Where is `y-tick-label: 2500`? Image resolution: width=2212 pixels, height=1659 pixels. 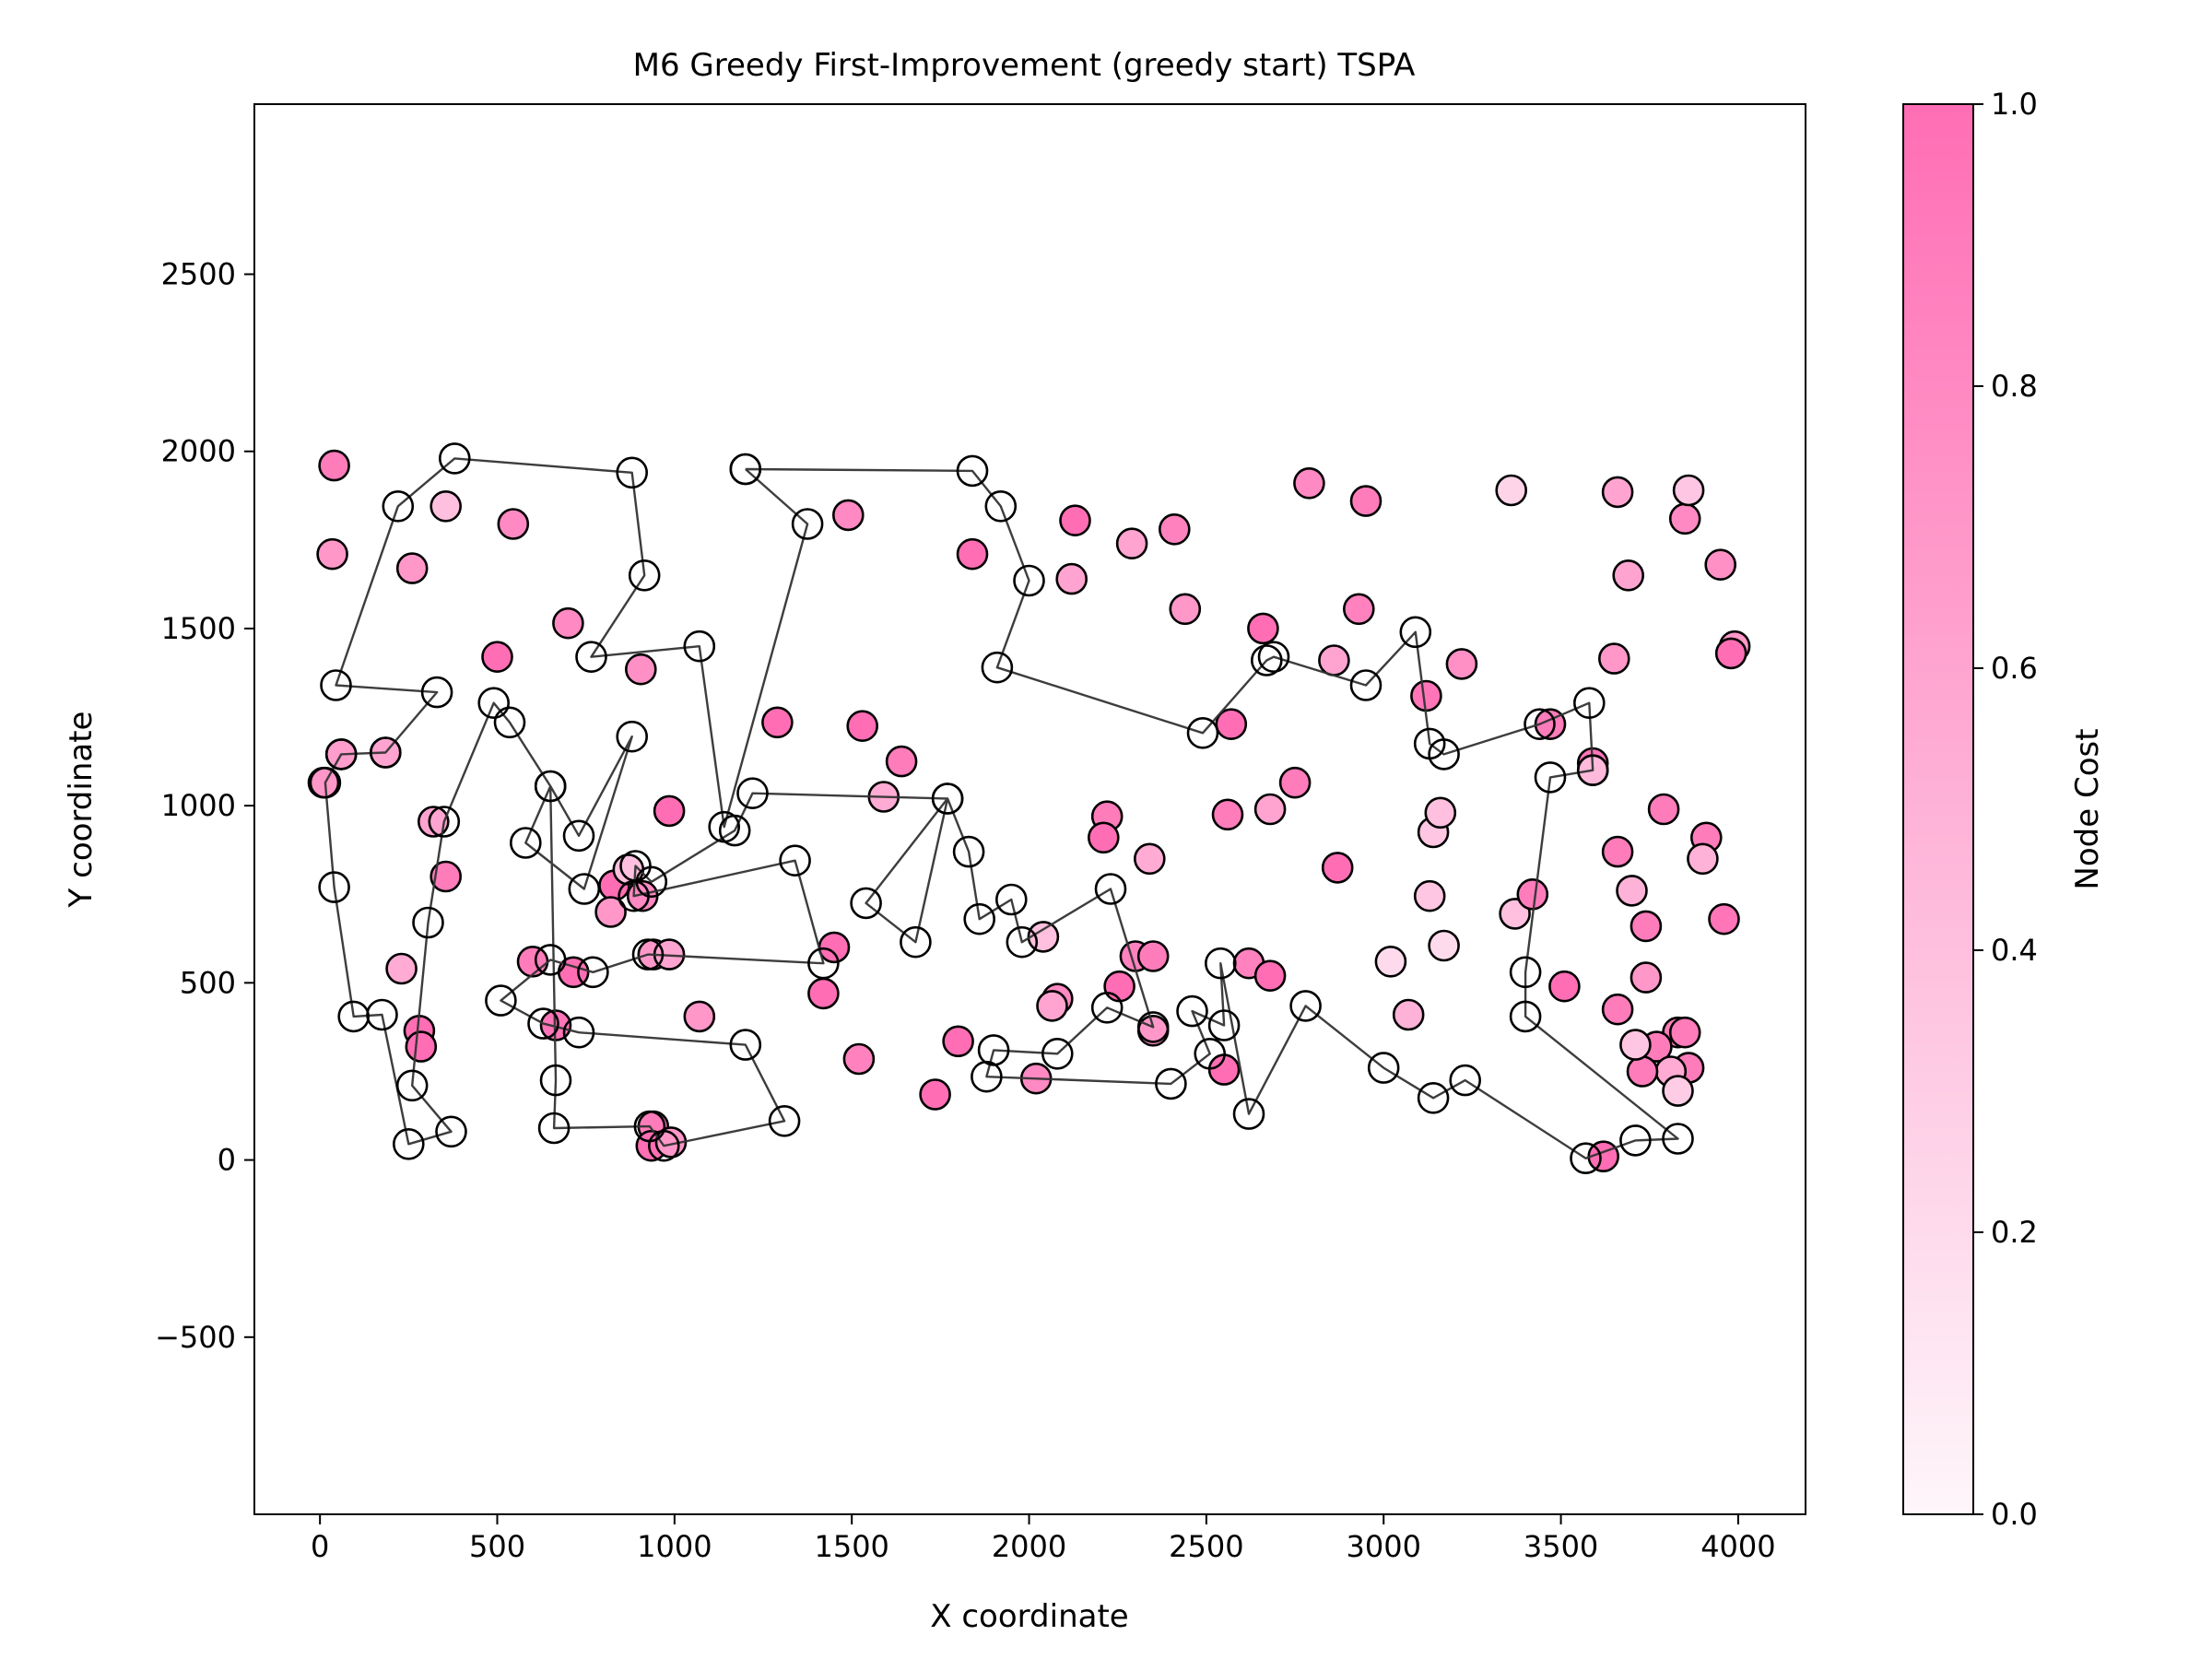 y-tick-label: 2500 is located at coordinates (198, 274).